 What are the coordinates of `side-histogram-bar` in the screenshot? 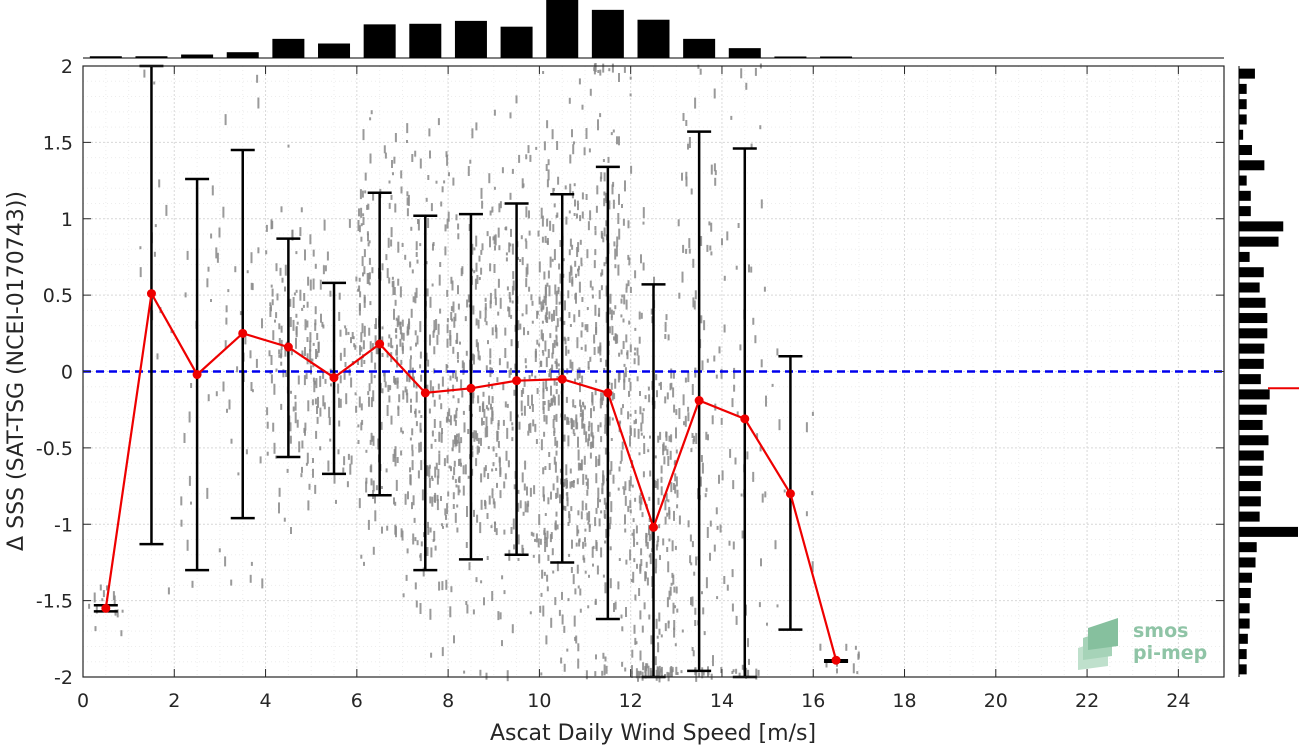 It's located at (1244, 623).